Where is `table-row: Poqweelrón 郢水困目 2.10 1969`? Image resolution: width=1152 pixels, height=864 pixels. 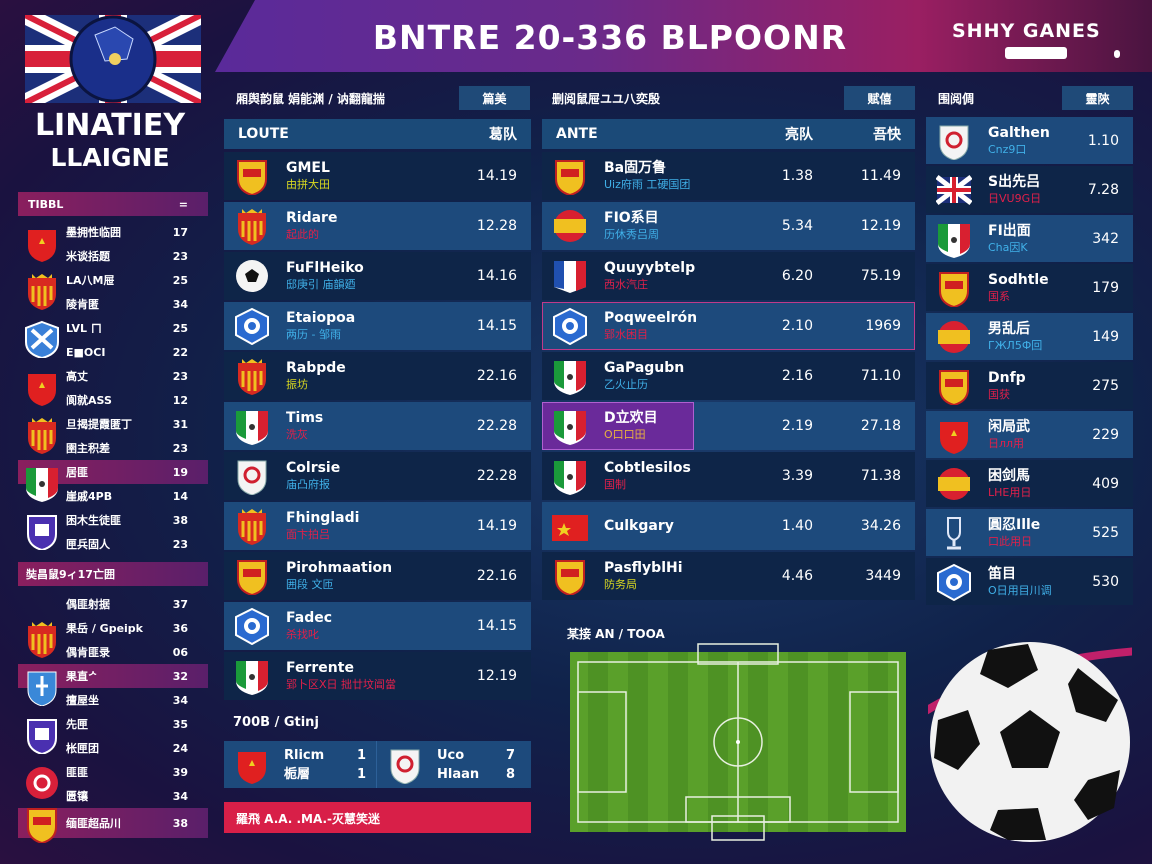
table-row: Poqweelrón 郢水困目 2.10 1969 is located at coordinates (728, 326).